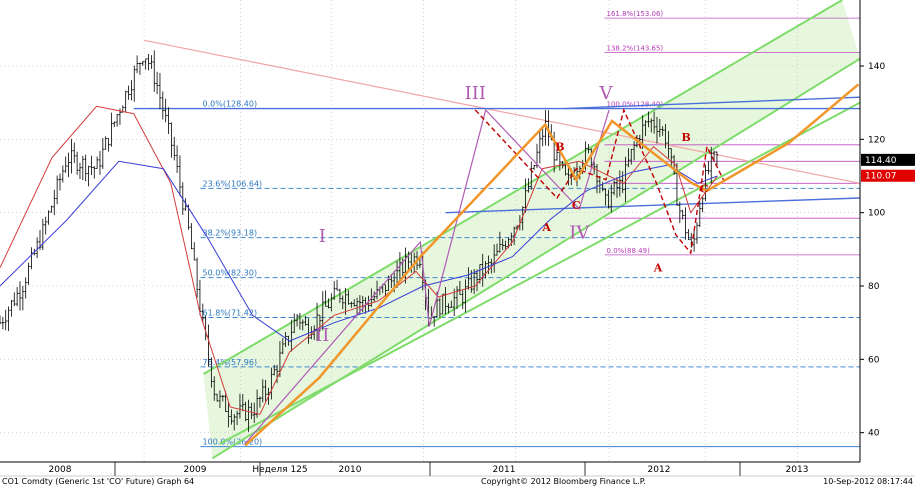  What do you see at coordinates (60, 470) in the screenshot?
I see `x-tick-label: 2008` at bounding box center [60, 470].